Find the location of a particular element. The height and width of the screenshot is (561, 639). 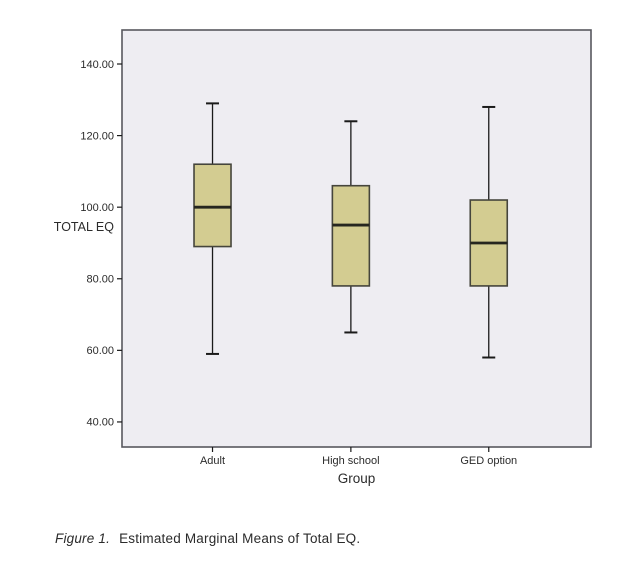

category-label-adult: Adult is located at coordinates (212, 461).